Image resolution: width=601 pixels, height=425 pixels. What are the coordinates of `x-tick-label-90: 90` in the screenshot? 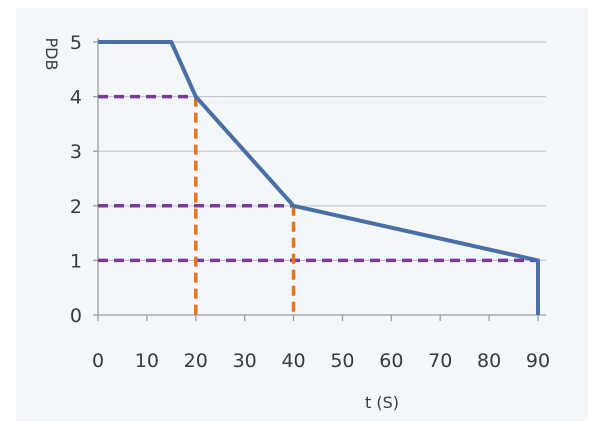 It's located at (538, 361).